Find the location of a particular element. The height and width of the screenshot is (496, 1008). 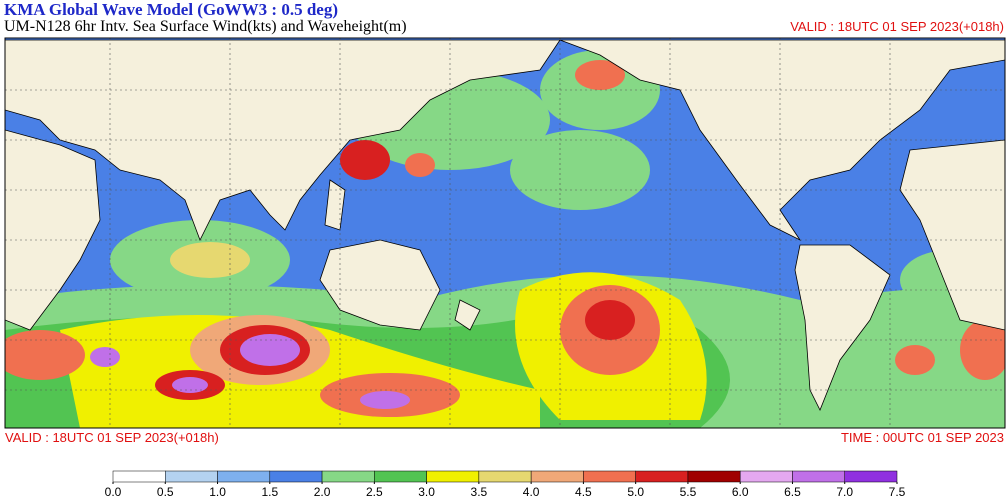

colorbar-label: 0.5 is located at coordinates (165, 490).